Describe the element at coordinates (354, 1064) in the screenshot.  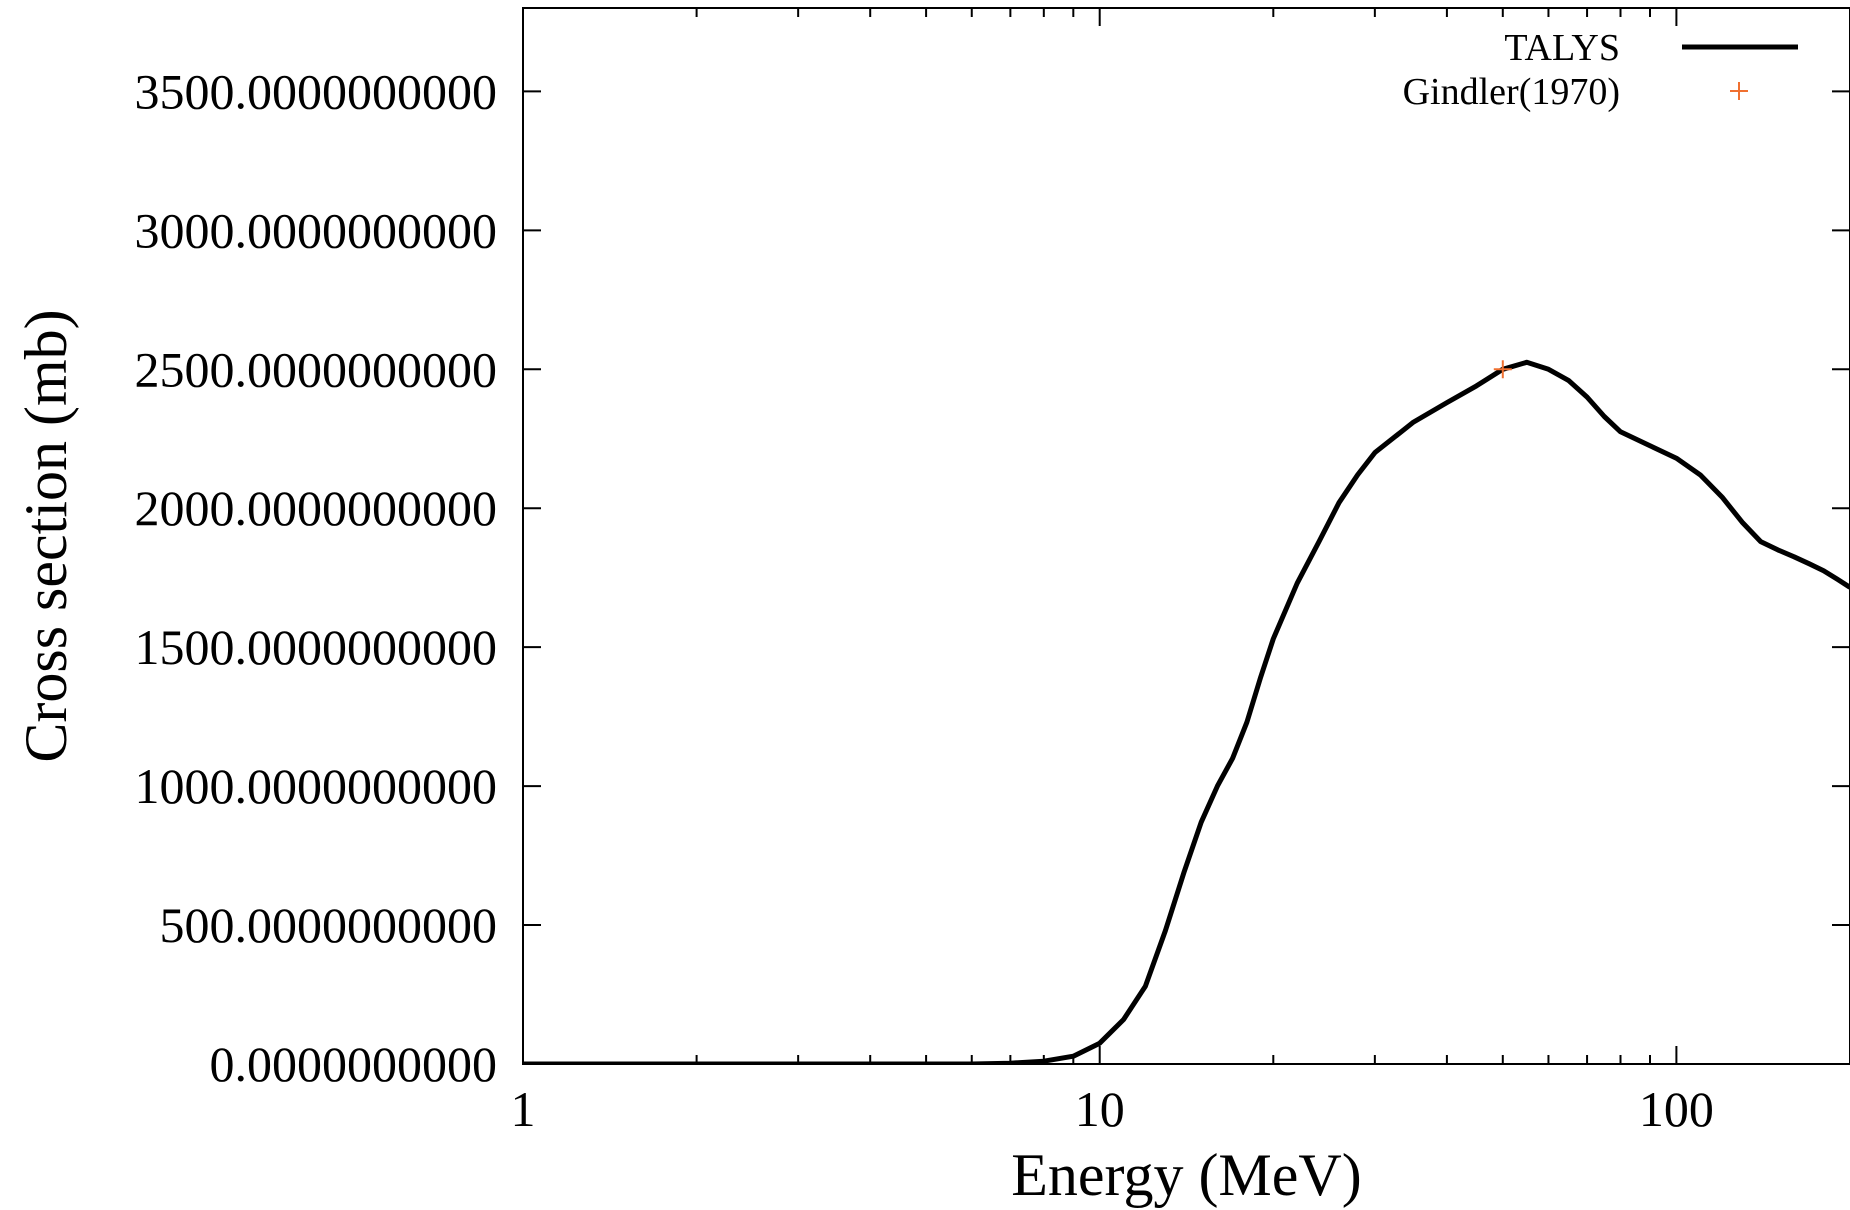
I see `y-tick-label: 0.0000000000` at that location.